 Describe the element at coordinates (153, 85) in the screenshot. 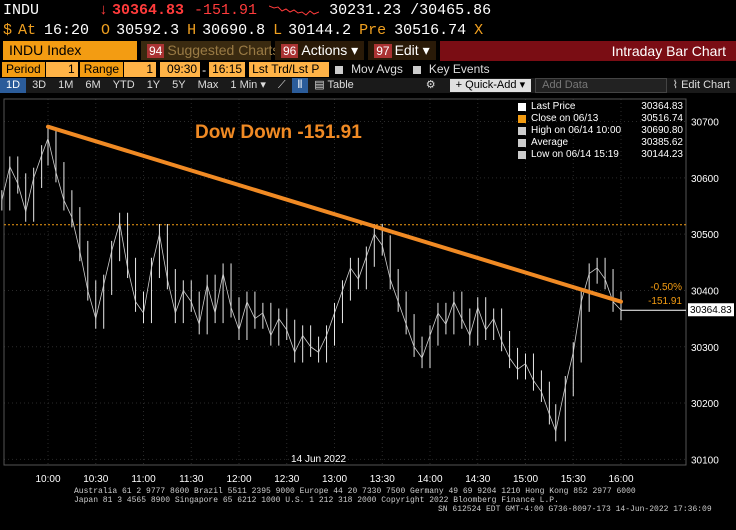

I see `range-button-1y: 1Y` at that location.